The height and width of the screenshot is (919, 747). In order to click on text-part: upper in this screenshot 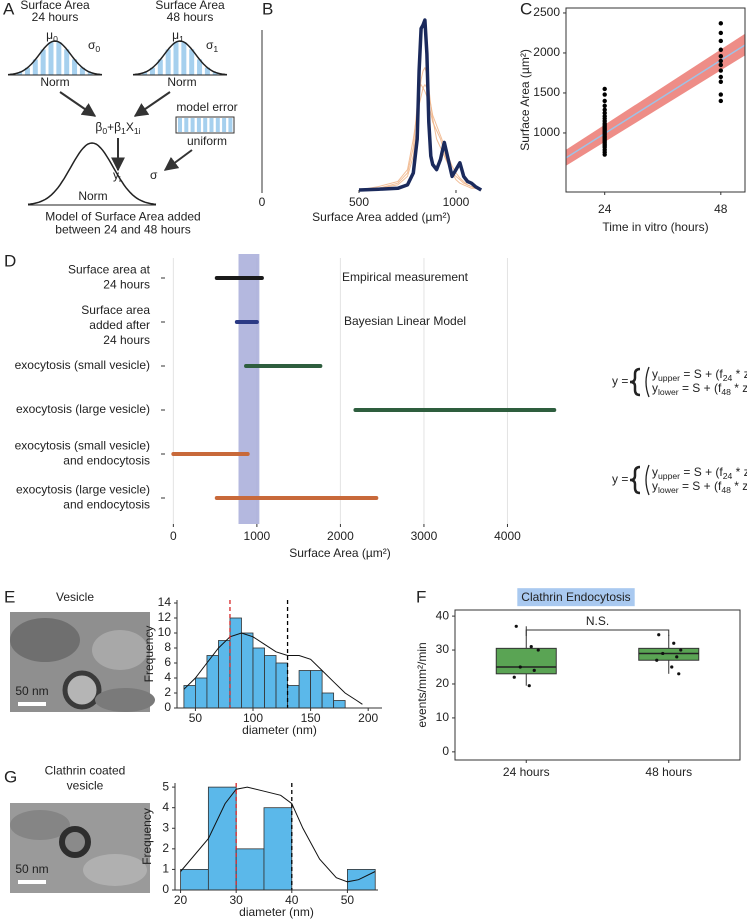, I will do `click(669, 476)`.